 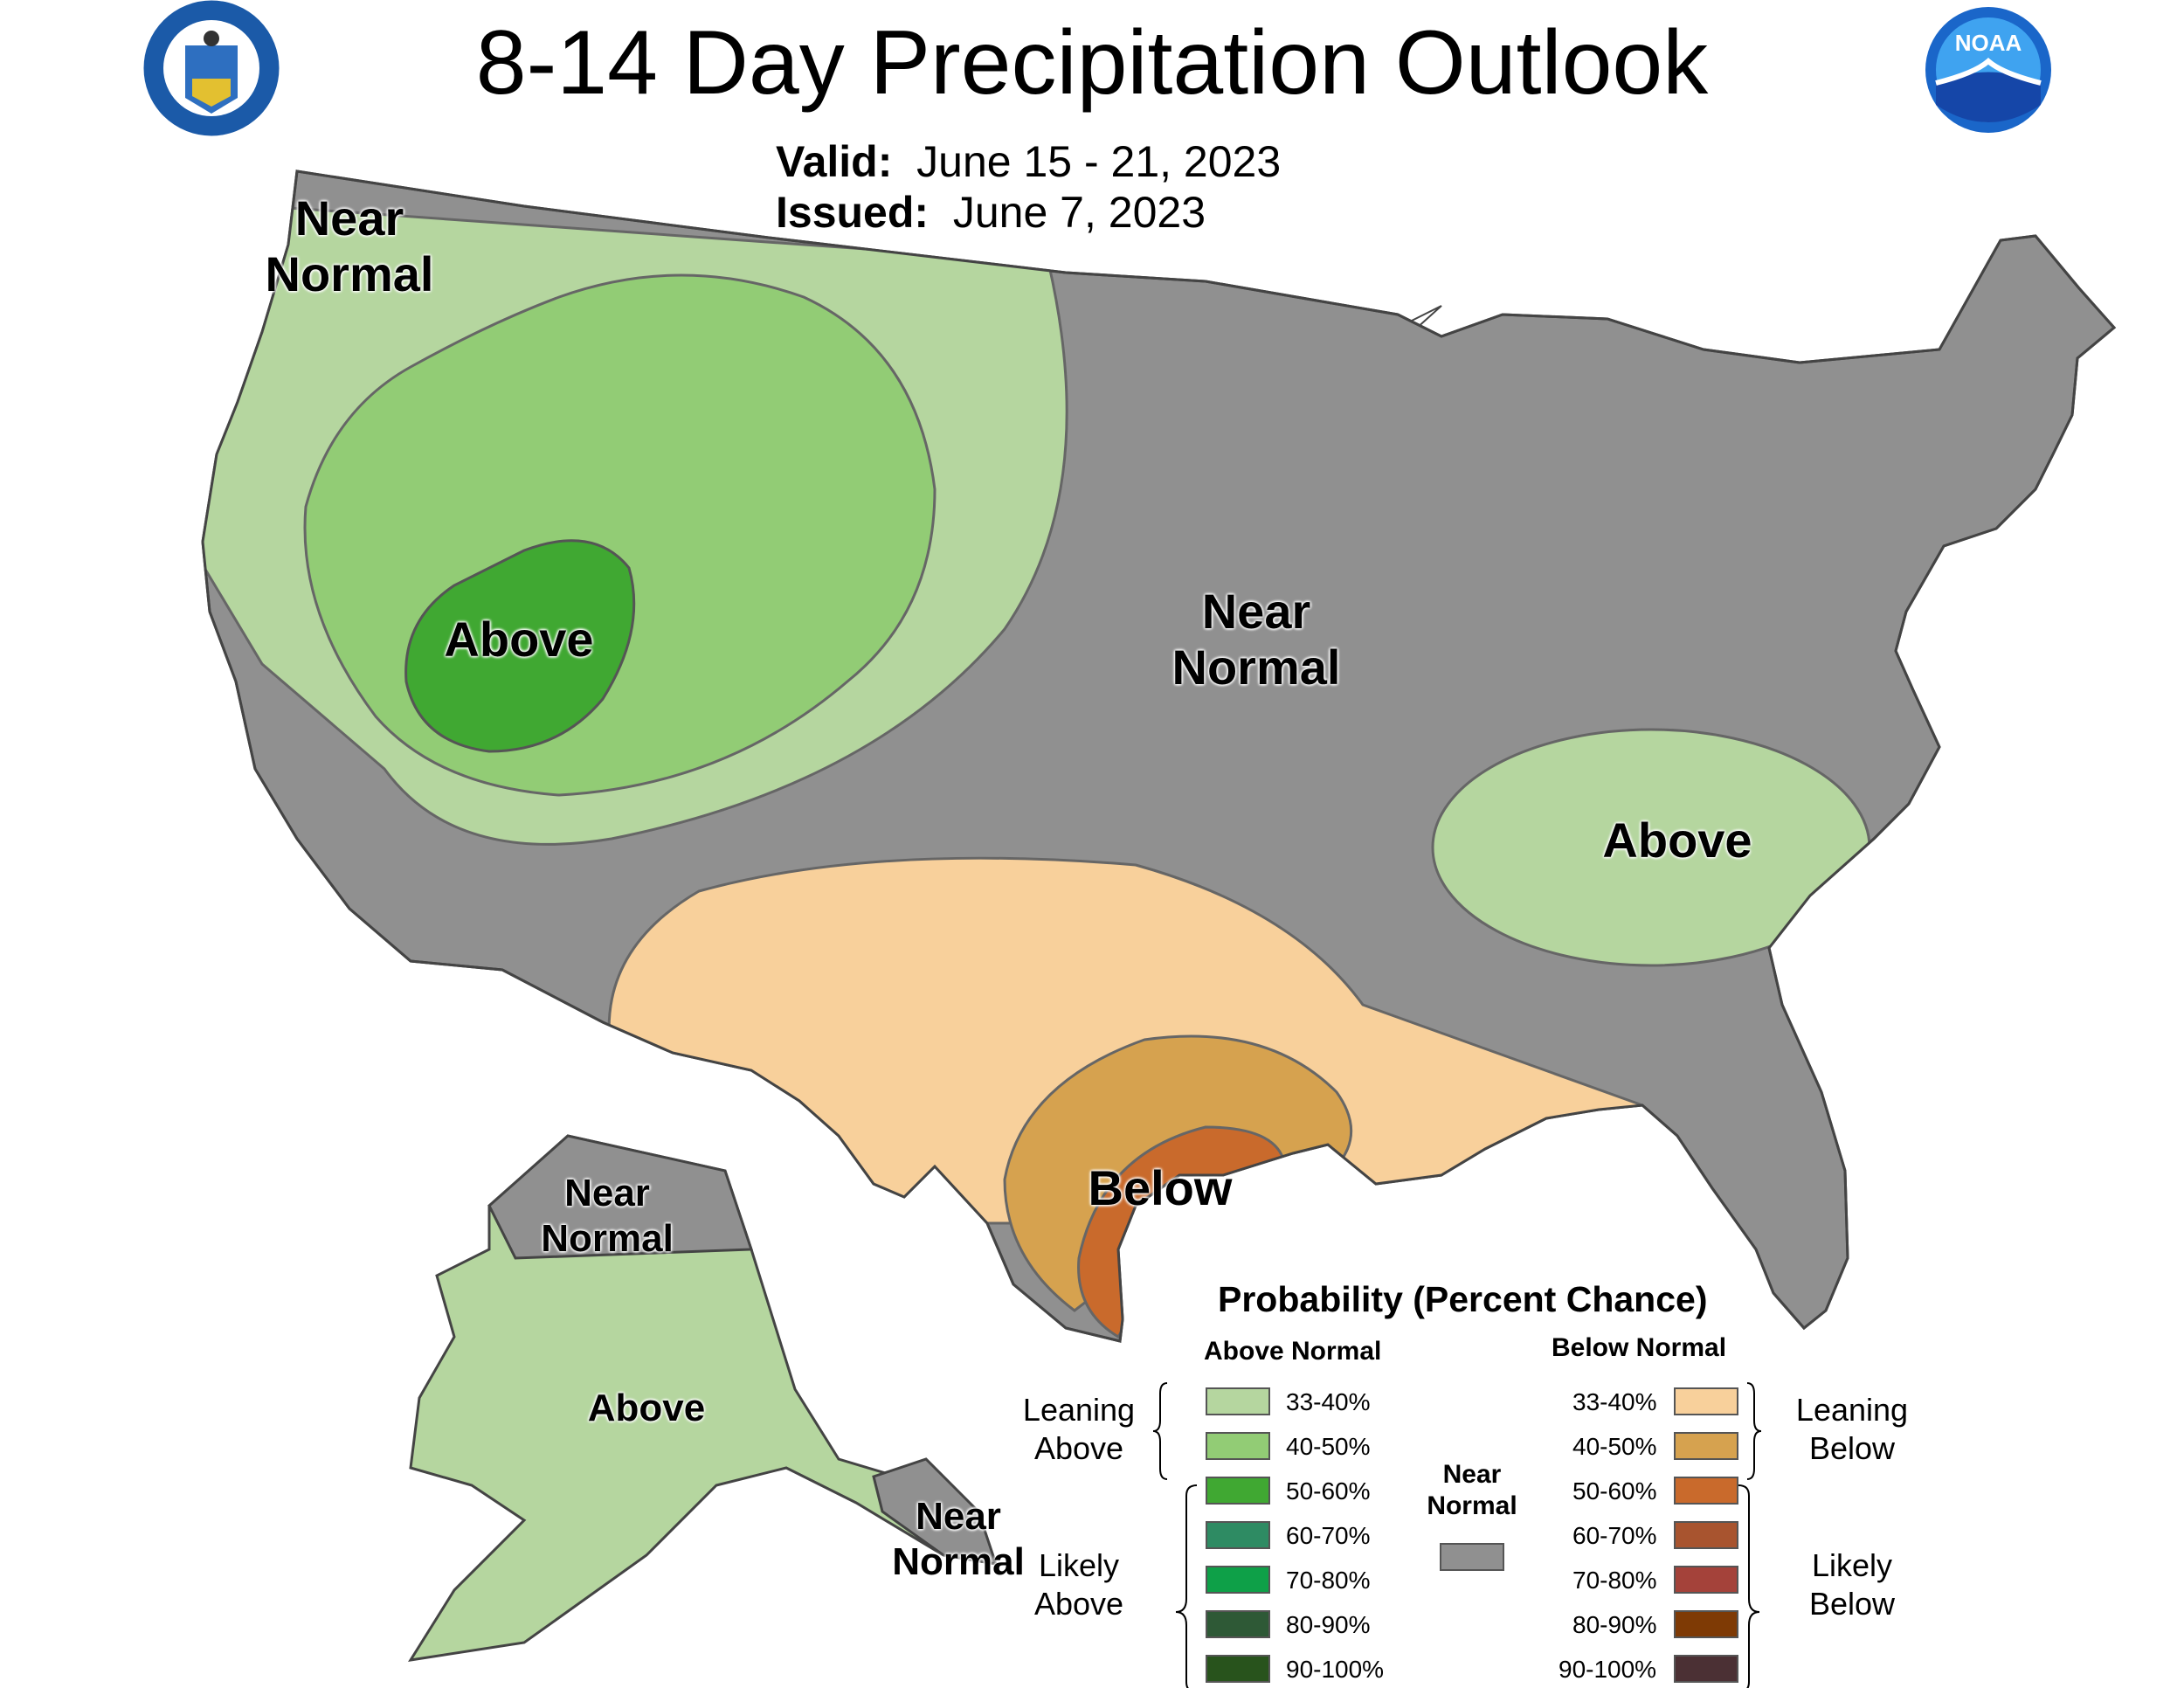 I want to click on legend-leaning-below: Leaning Below, so click(x=1852, y=1429).